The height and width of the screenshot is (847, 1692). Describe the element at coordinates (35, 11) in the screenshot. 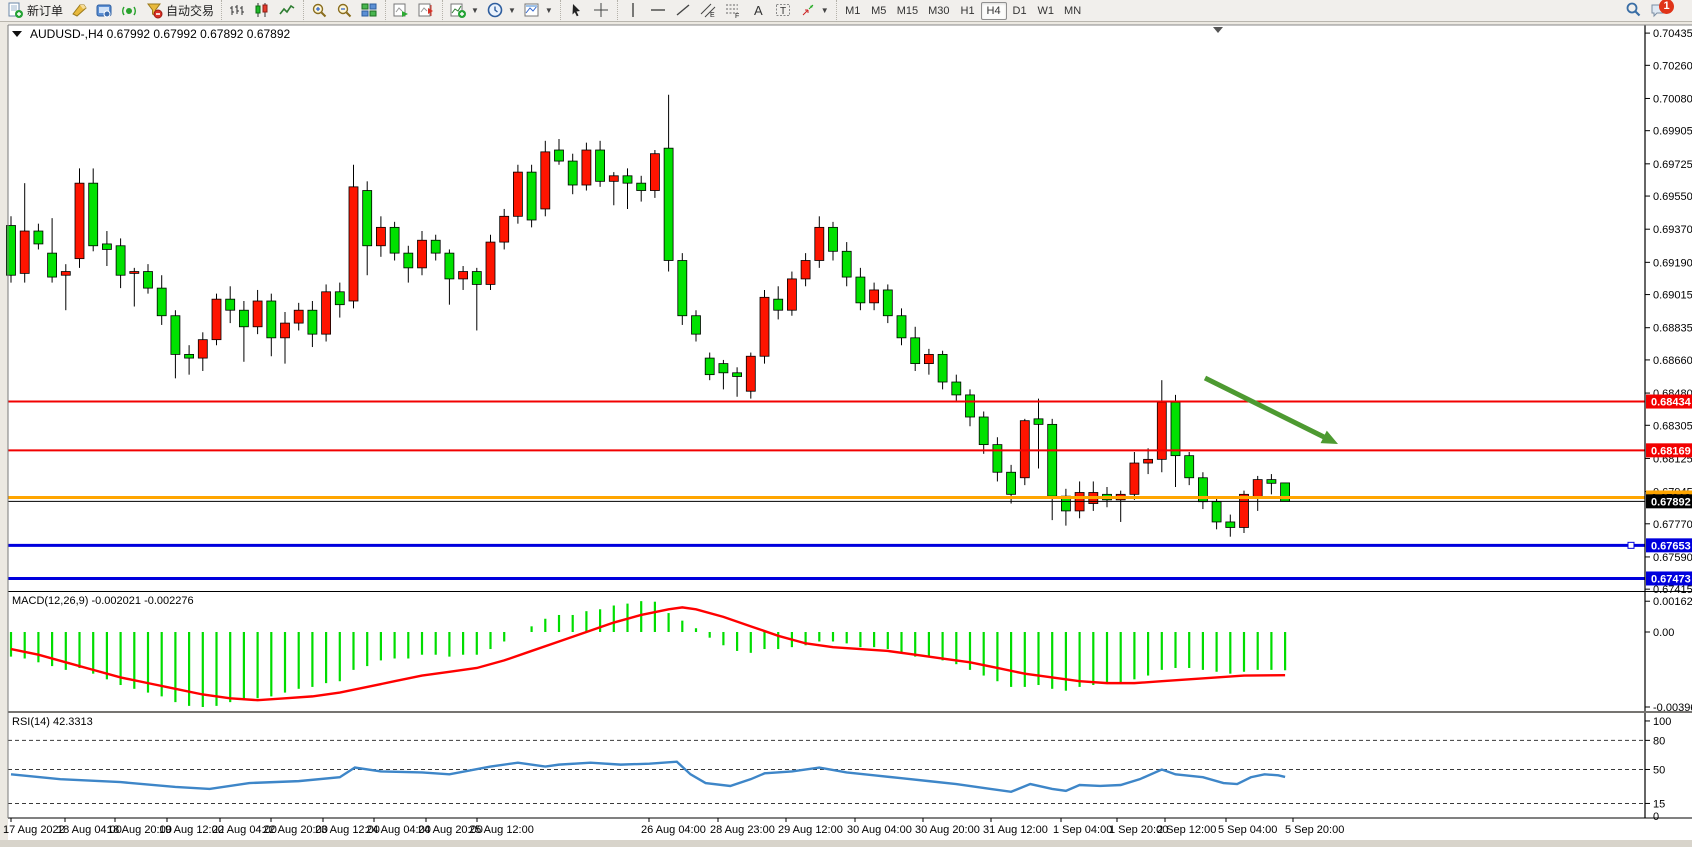

I see `new-order-button: 新订单` at that location.